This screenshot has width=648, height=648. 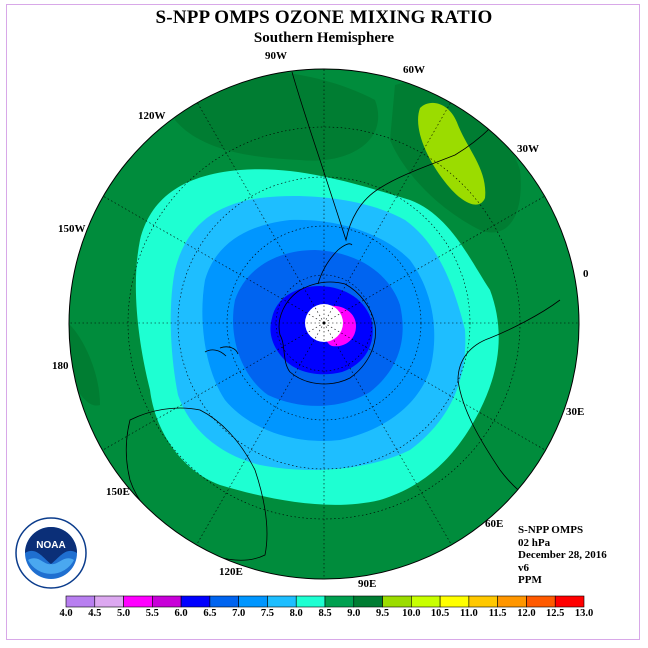 What do you see at coordinates (72, 229) in the screenshot?
I see `longitude-label-150w: 150W` at bounding box center [72, 229].